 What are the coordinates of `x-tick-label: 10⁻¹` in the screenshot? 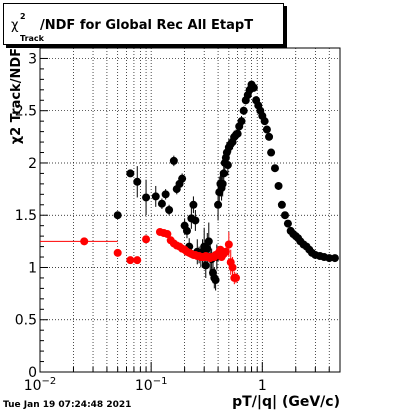 It's located at (151, 385).